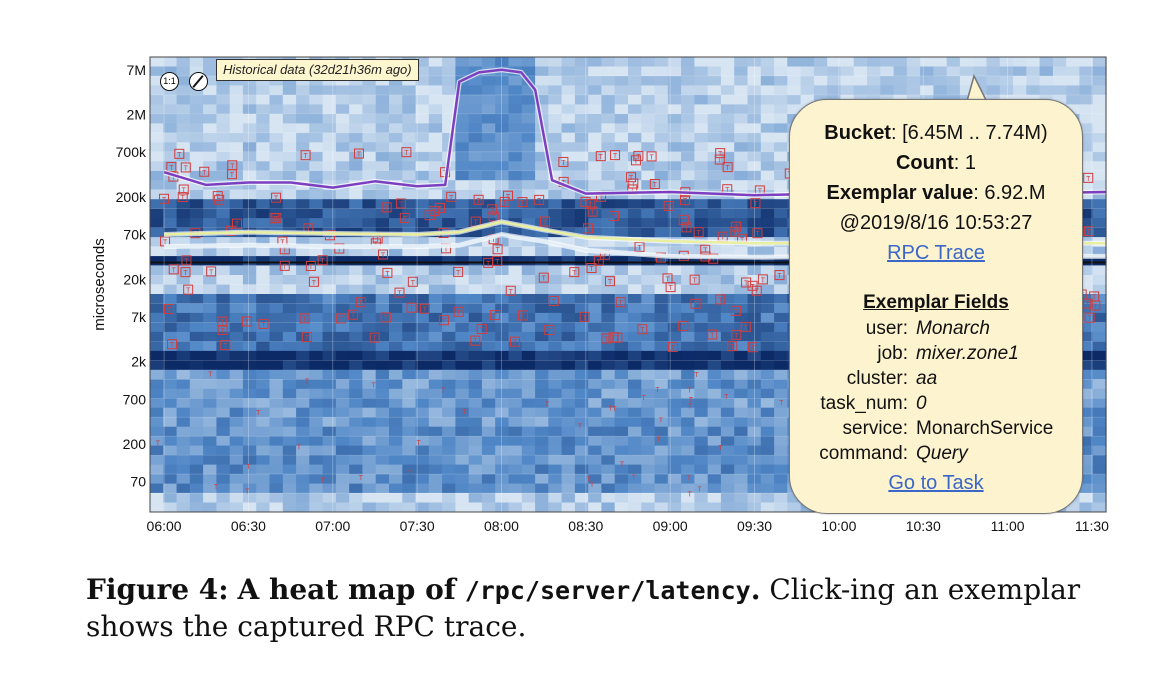 Image resolution: width=1164 pixels, height=690 pixels. Describe the element at coordinates (936, 483) in the screenshot. I see `go-to-task-link: Go to Task` at that location.